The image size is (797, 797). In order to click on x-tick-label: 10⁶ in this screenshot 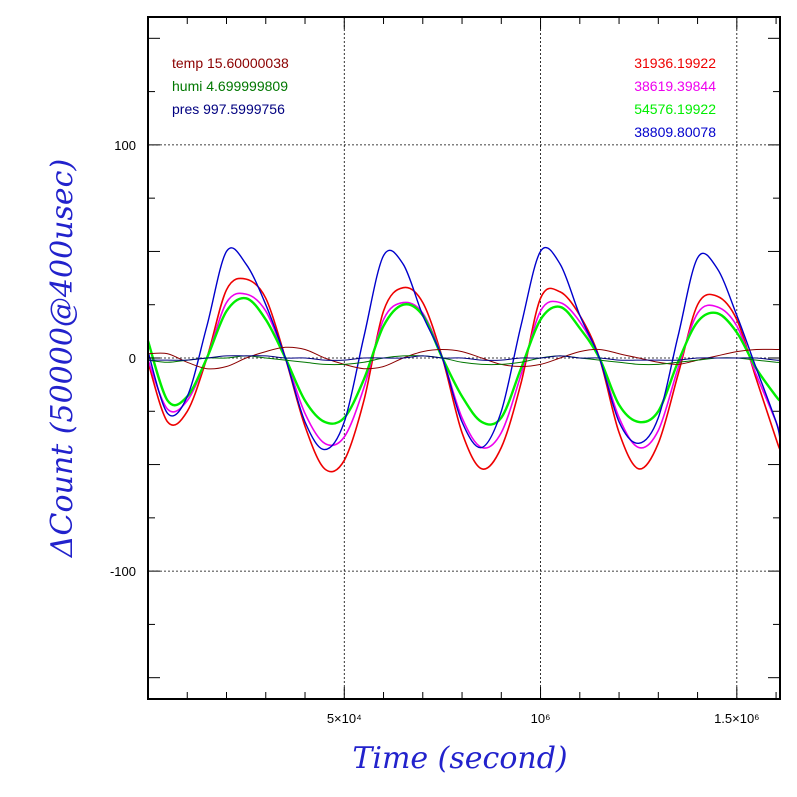, I will do `click(541, 718)`.